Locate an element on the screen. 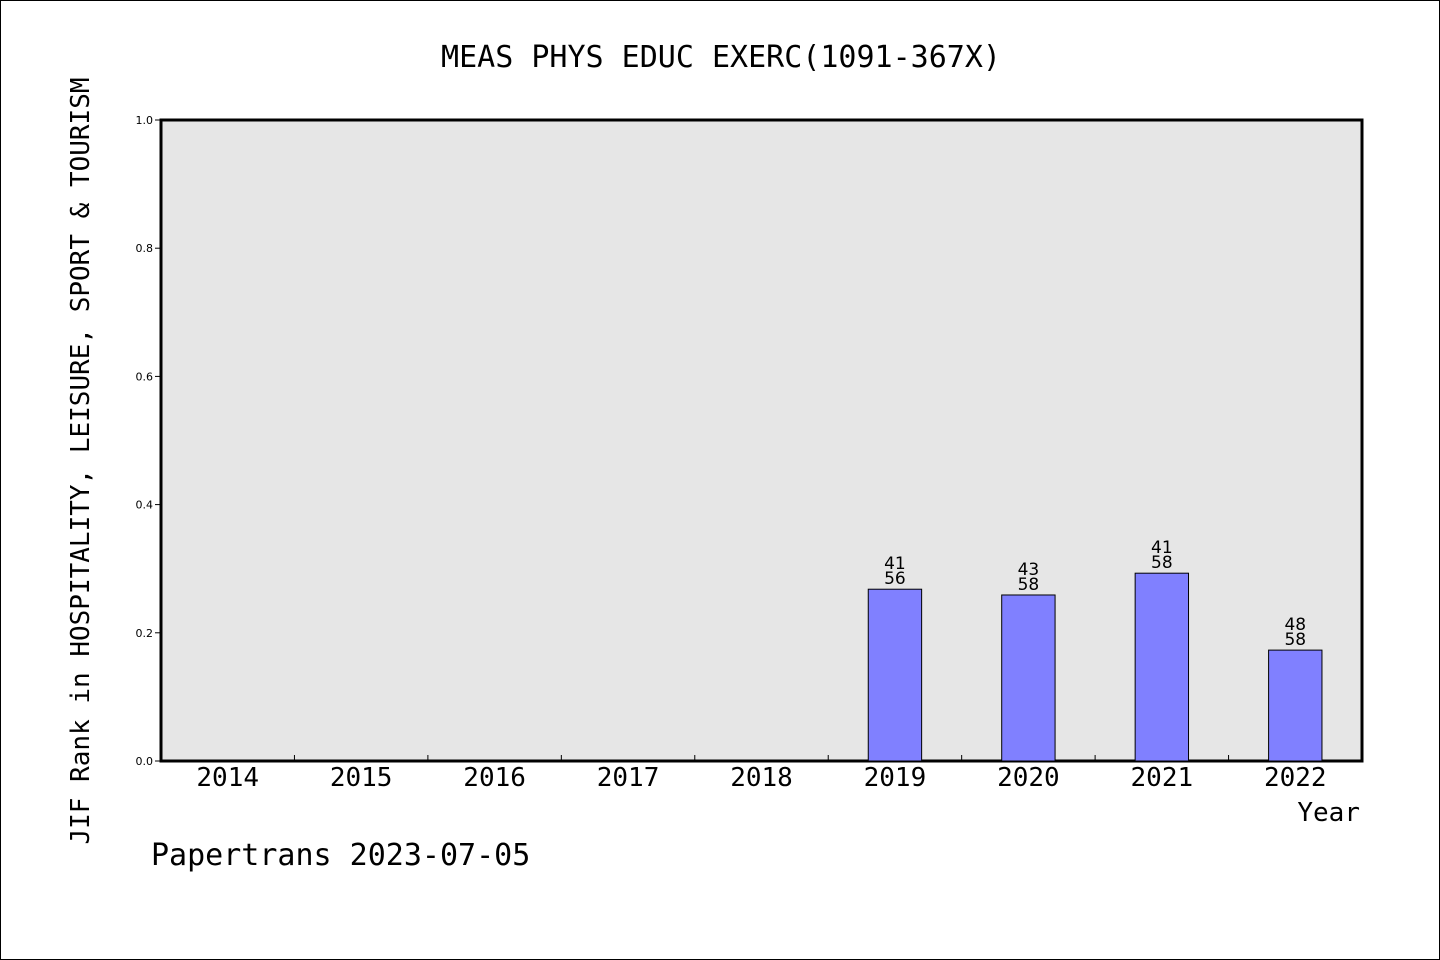  x-tick-label: 2018 is located at coordinates (761, 778).